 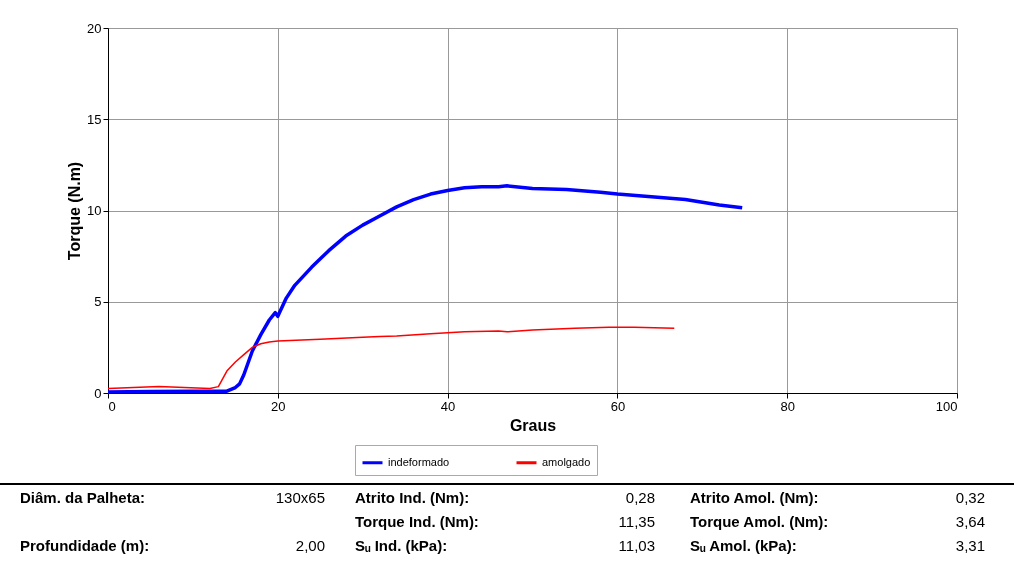 What do you see at coordinates (75, 211) in the screenshot?
I see `y-axis-title: Torque (N.m)` at bounding box center [75, 211].